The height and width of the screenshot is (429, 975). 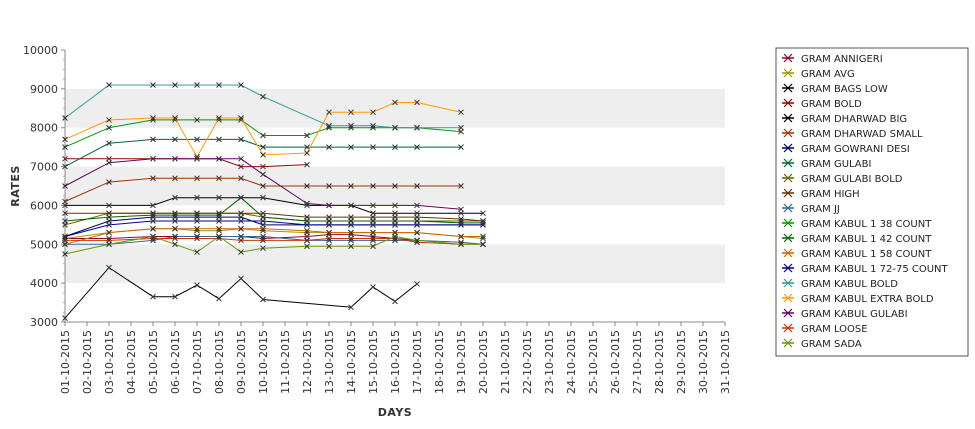 I want to click on x-tick-label: 10-10-2015, so click(x=263, y=362).